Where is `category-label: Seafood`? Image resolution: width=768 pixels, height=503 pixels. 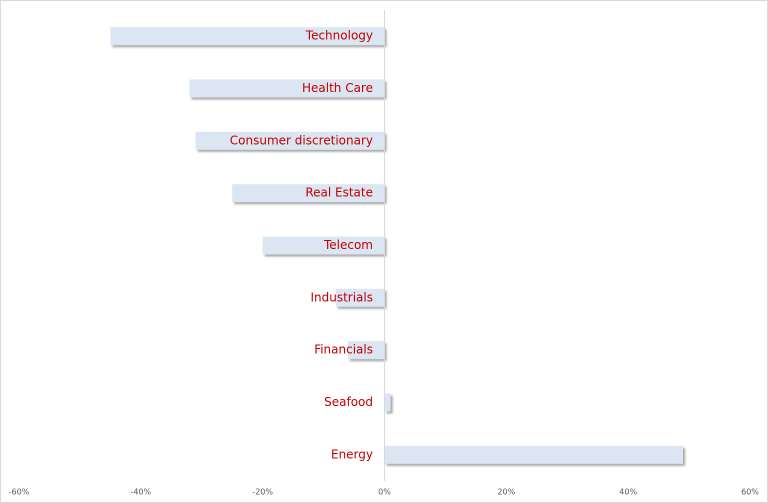
category-label: Seafood is located at coordinates (348, 402).